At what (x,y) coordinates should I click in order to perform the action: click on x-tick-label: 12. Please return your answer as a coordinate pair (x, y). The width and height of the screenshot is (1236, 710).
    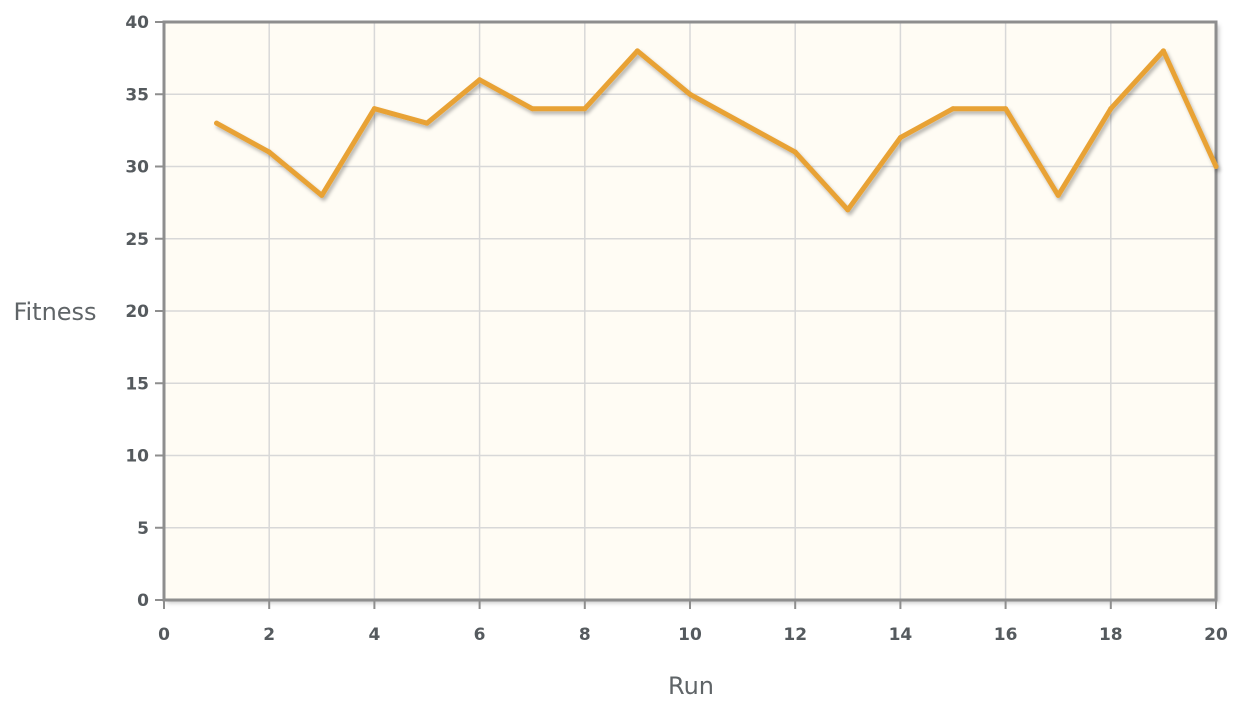
    Looking at the image, I should click on (795, 635).